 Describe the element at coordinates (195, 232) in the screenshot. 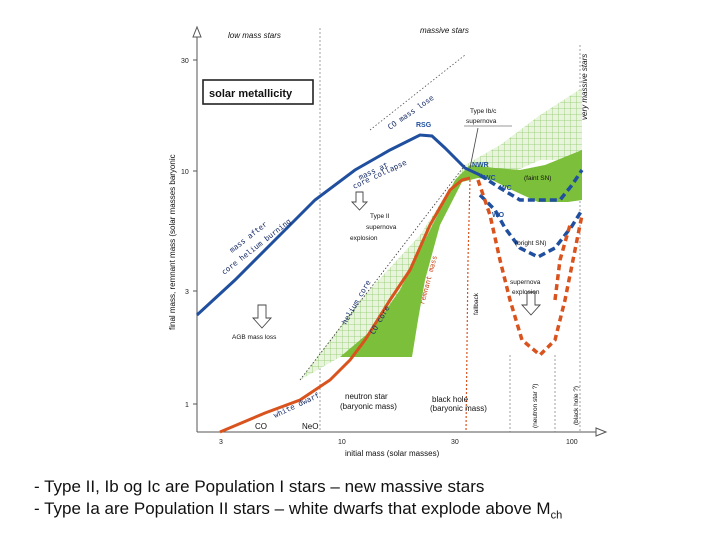

I see `y-tick-marks` at that location.